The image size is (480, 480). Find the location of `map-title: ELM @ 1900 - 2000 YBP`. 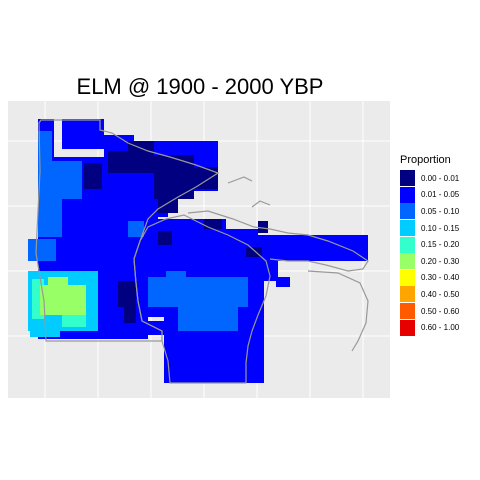

map-title: ELM @ 1900 - 2000 YBP is located at coordinates (200, 86).